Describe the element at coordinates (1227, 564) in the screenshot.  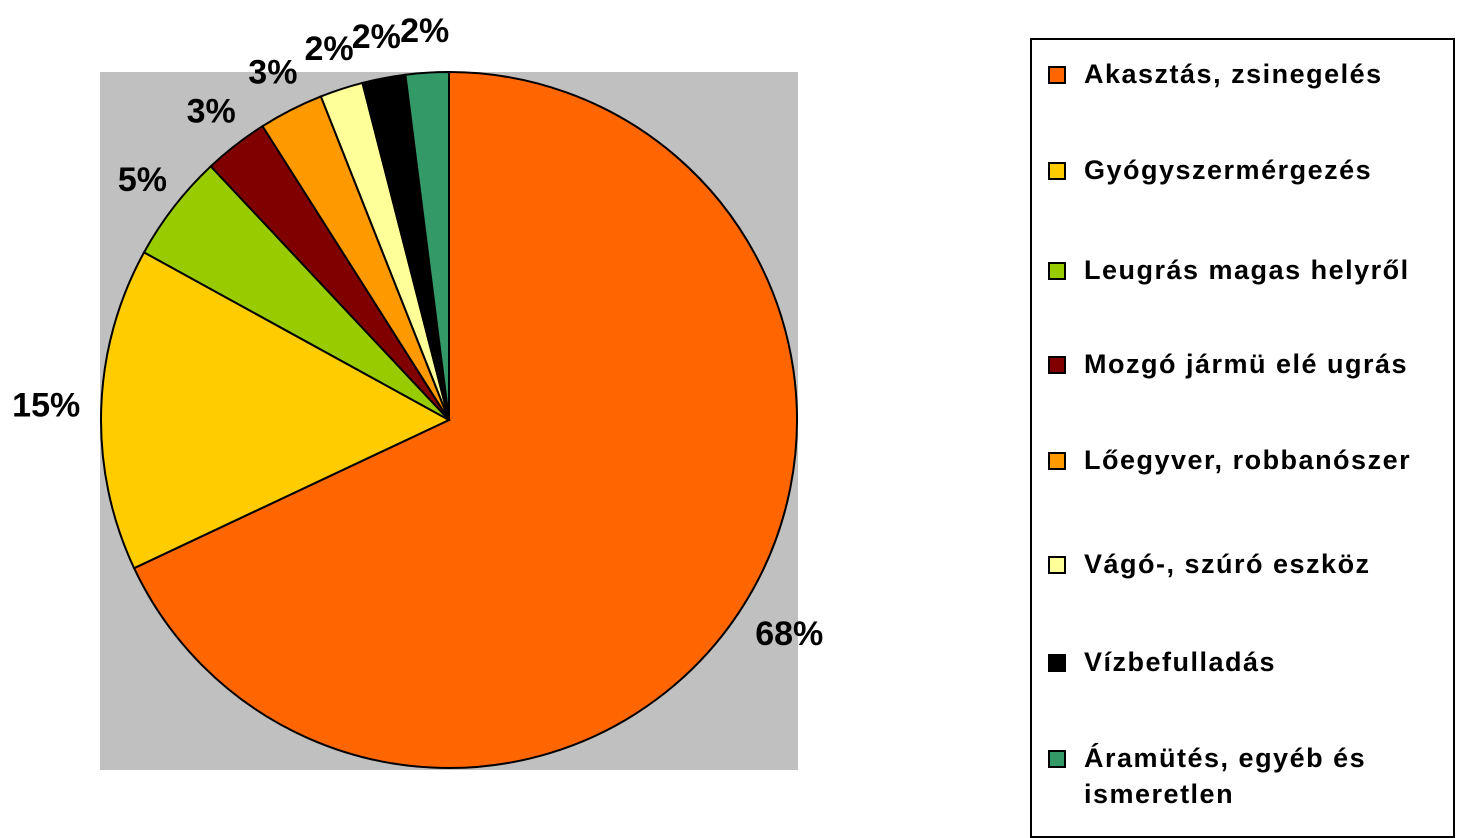
I see `legend-label: Vágó-, szúró eszköz` at that location.